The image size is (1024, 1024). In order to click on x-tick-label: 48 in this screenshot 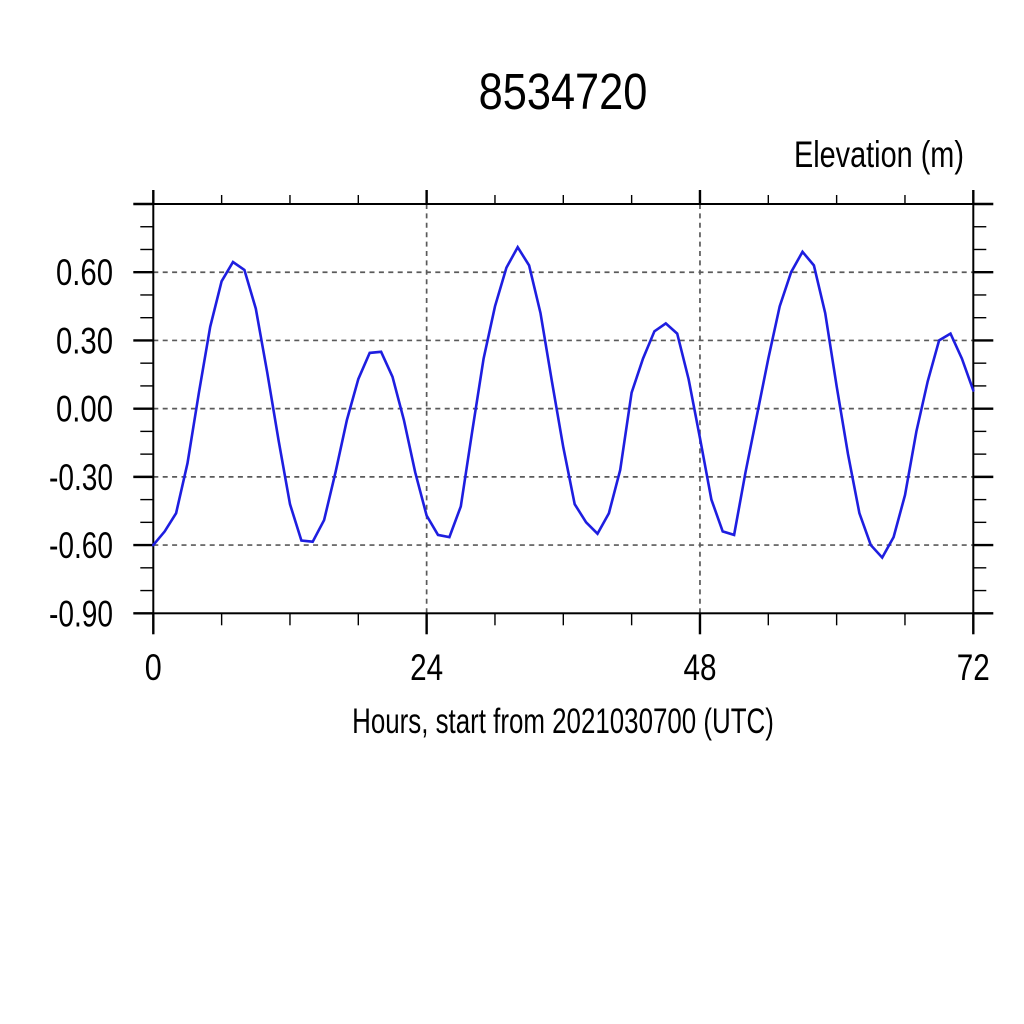, I will do `click(699, 667)`.